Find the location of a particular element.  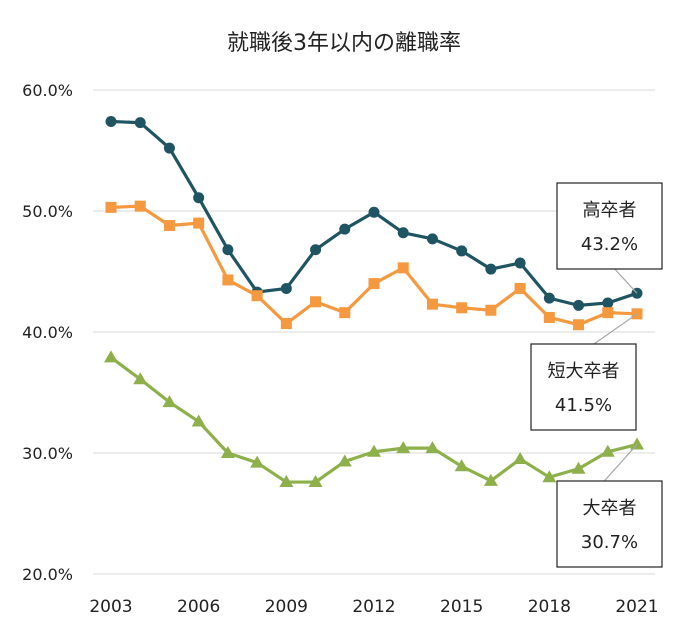

x-tick-label: 2021 is located at coordinates (636, 607).